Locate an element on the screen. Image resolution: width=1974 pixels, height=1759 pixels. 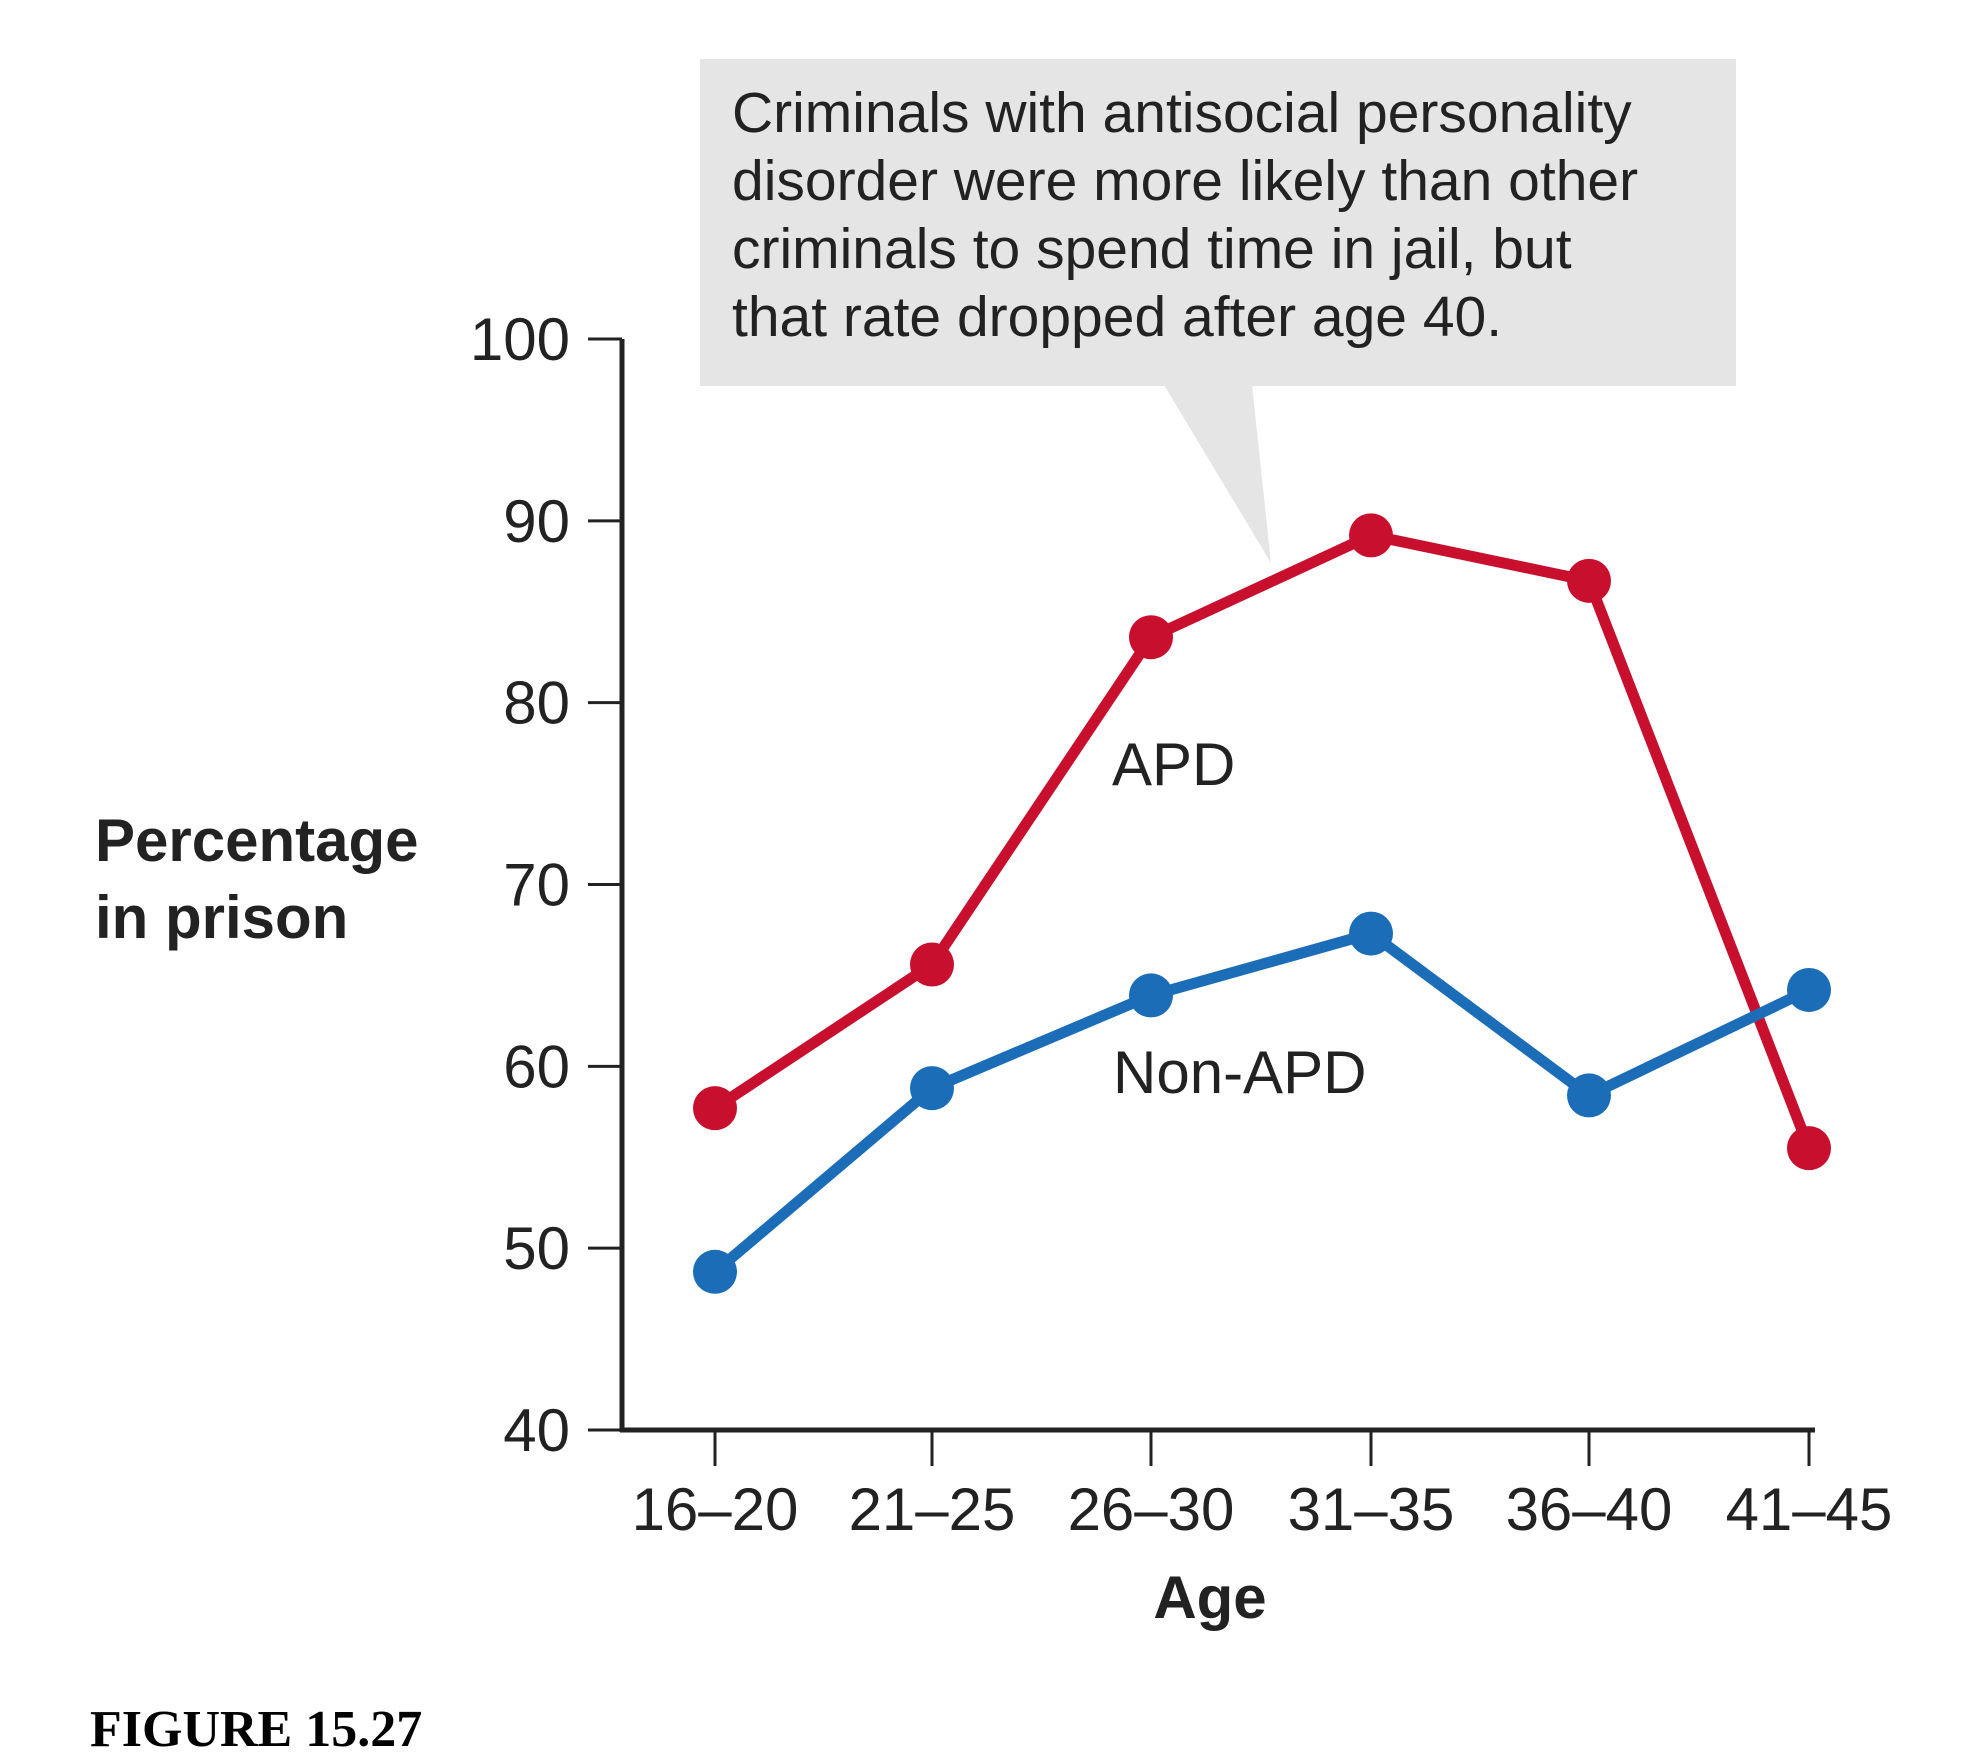
x-tick-label: 31–35 is located at coordinates (1371, 1509).